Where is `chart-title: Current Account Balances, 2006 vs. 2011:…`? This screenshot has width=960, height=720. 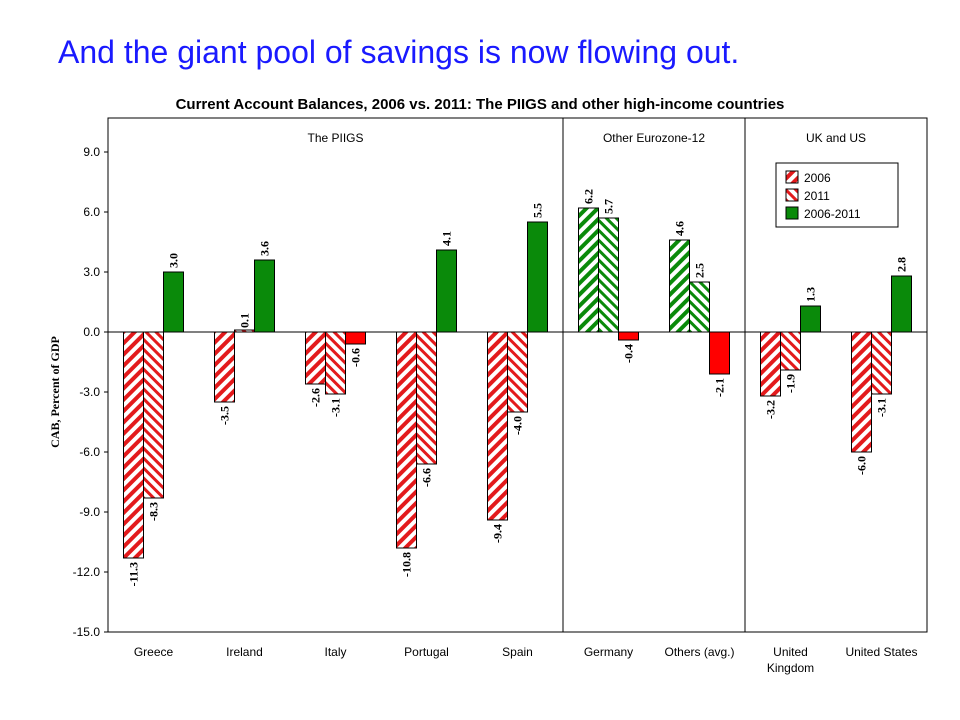
chart-title: Current Account Balances, 2006 vs. 2011:… is located at coordinates (480, 104).